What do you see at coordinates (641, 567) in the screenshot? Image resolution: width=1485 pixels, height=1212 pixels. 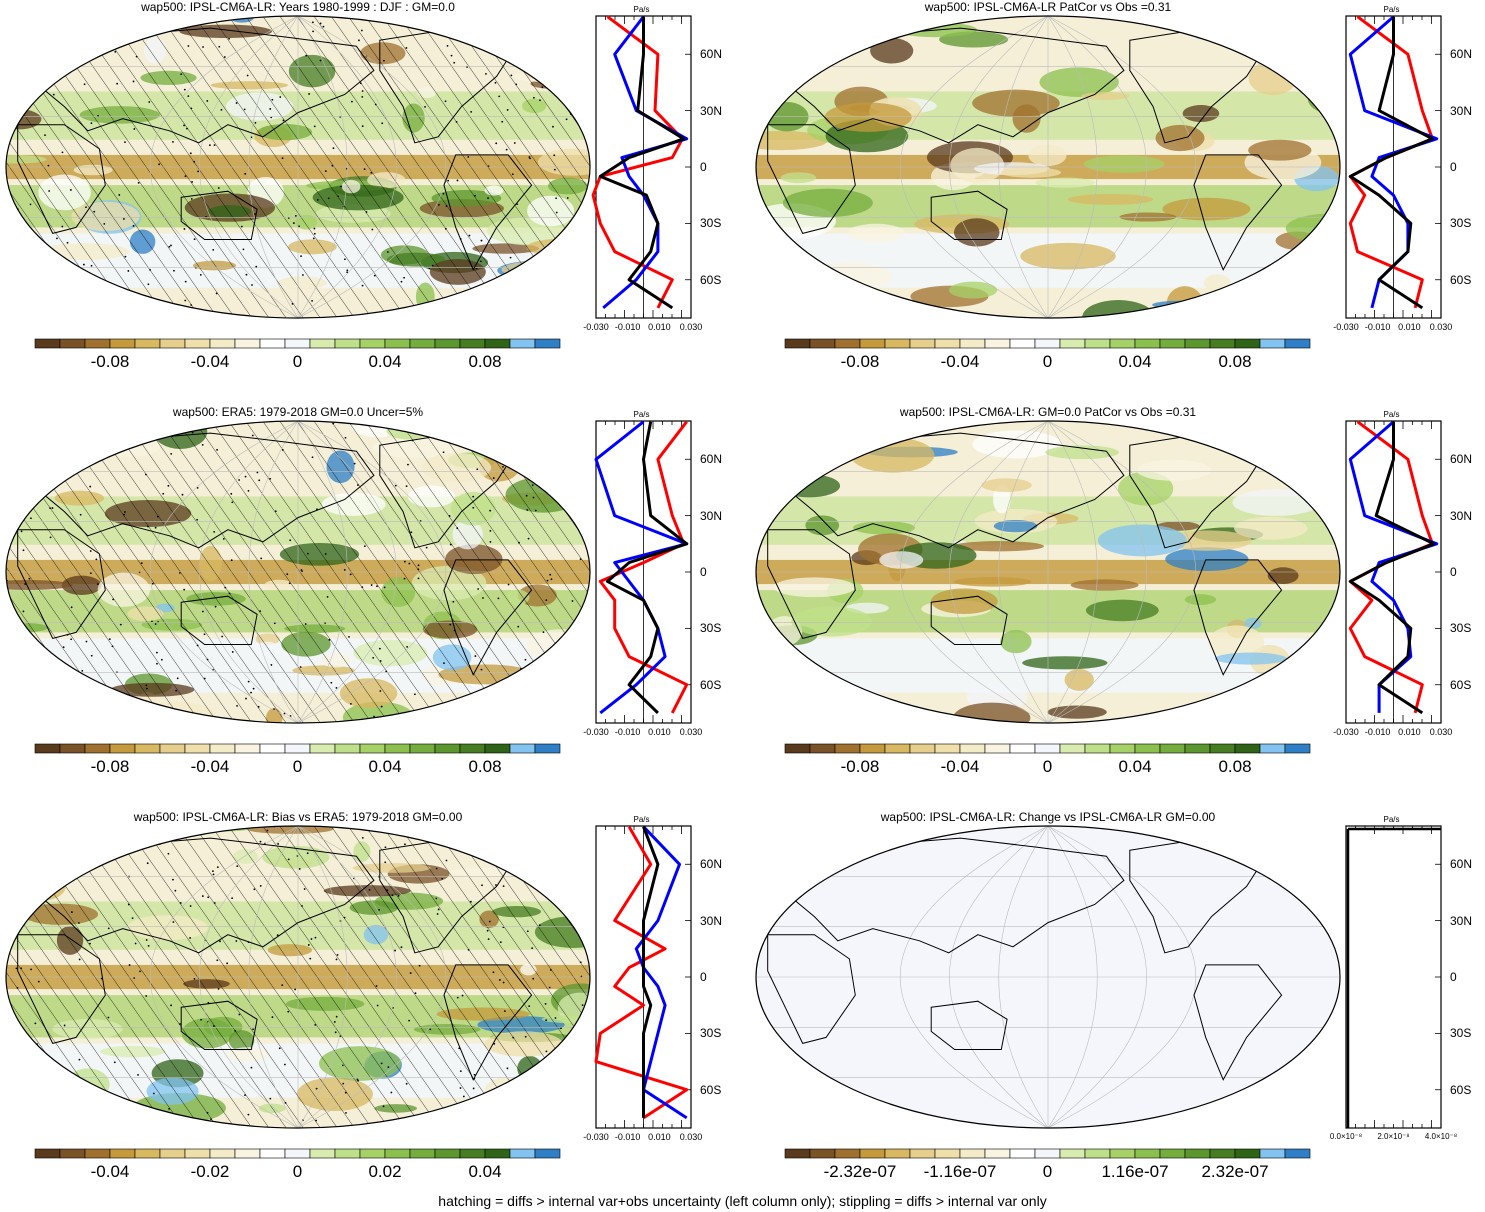 I see `profile-series-line` at bounding box center [641, 567].